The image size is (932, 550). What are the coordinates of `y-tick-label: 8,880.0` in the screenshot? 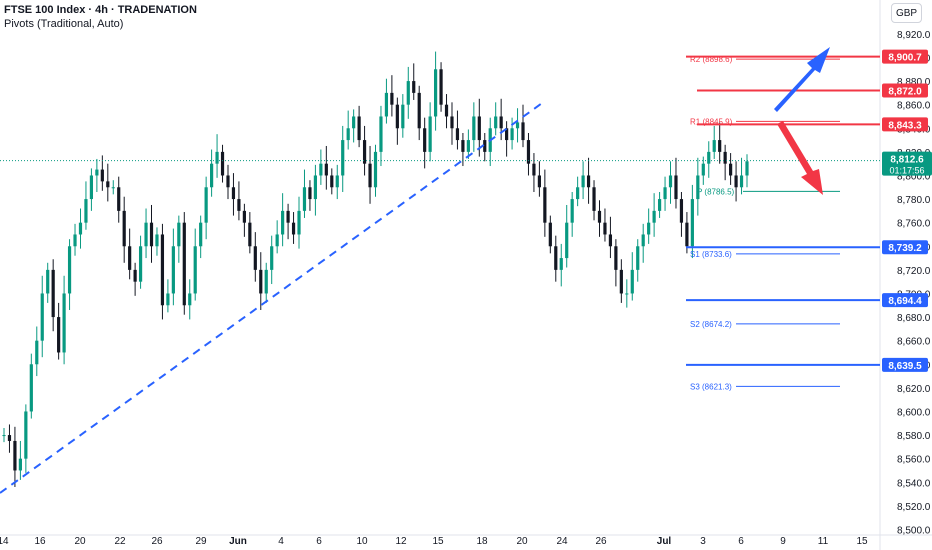 It's located at (914, 82).